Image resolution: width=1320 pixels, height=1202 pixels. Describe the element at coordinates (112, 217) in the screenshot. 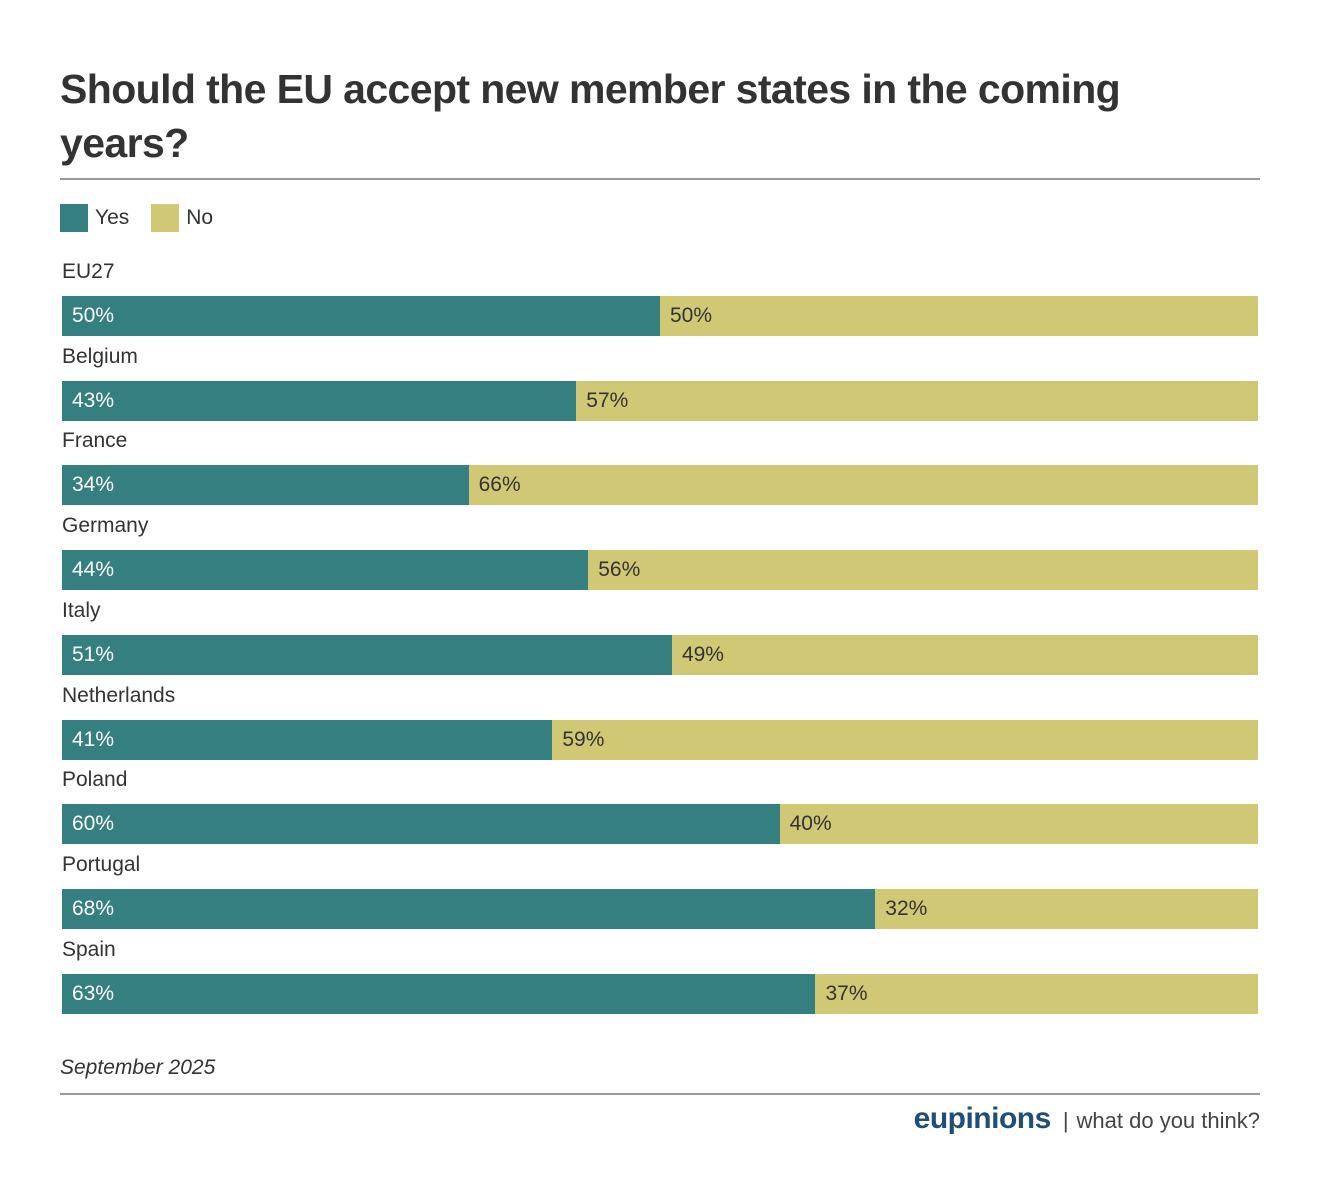

I see `legend-label-yes: Yes` at that location.